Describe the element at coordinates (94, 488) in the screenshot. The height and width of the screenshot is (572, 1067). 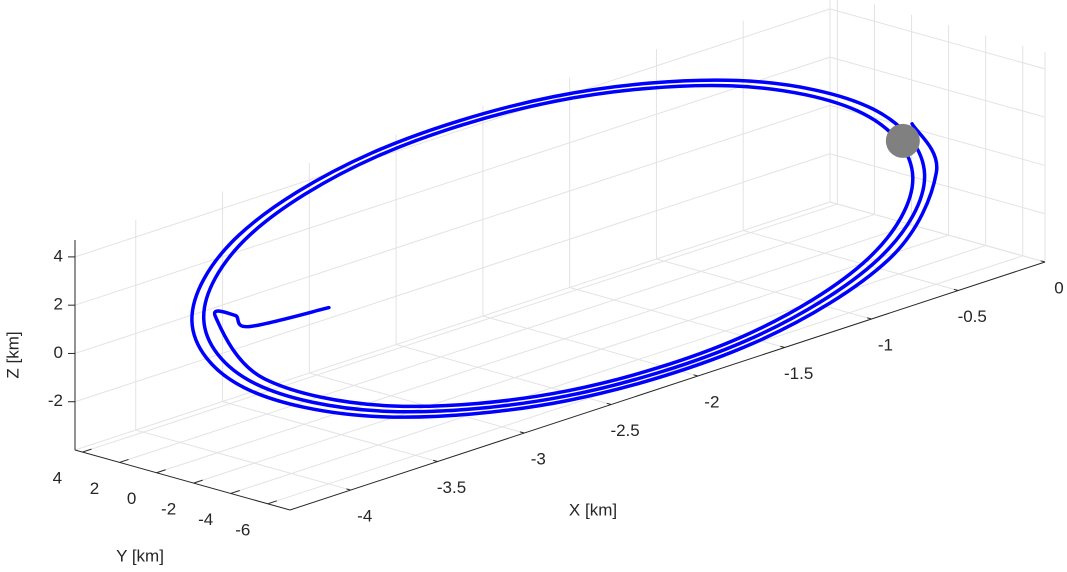
I see `y-tick-label: 2` at that location.